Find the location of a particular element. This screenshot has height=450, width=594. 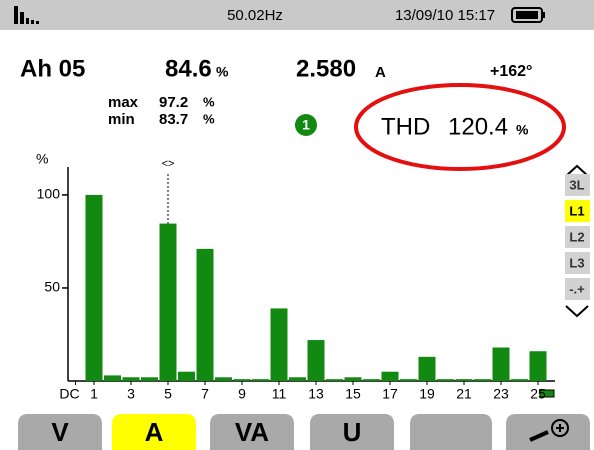

side-button-label: 3L is located at coordinates (576, 184).